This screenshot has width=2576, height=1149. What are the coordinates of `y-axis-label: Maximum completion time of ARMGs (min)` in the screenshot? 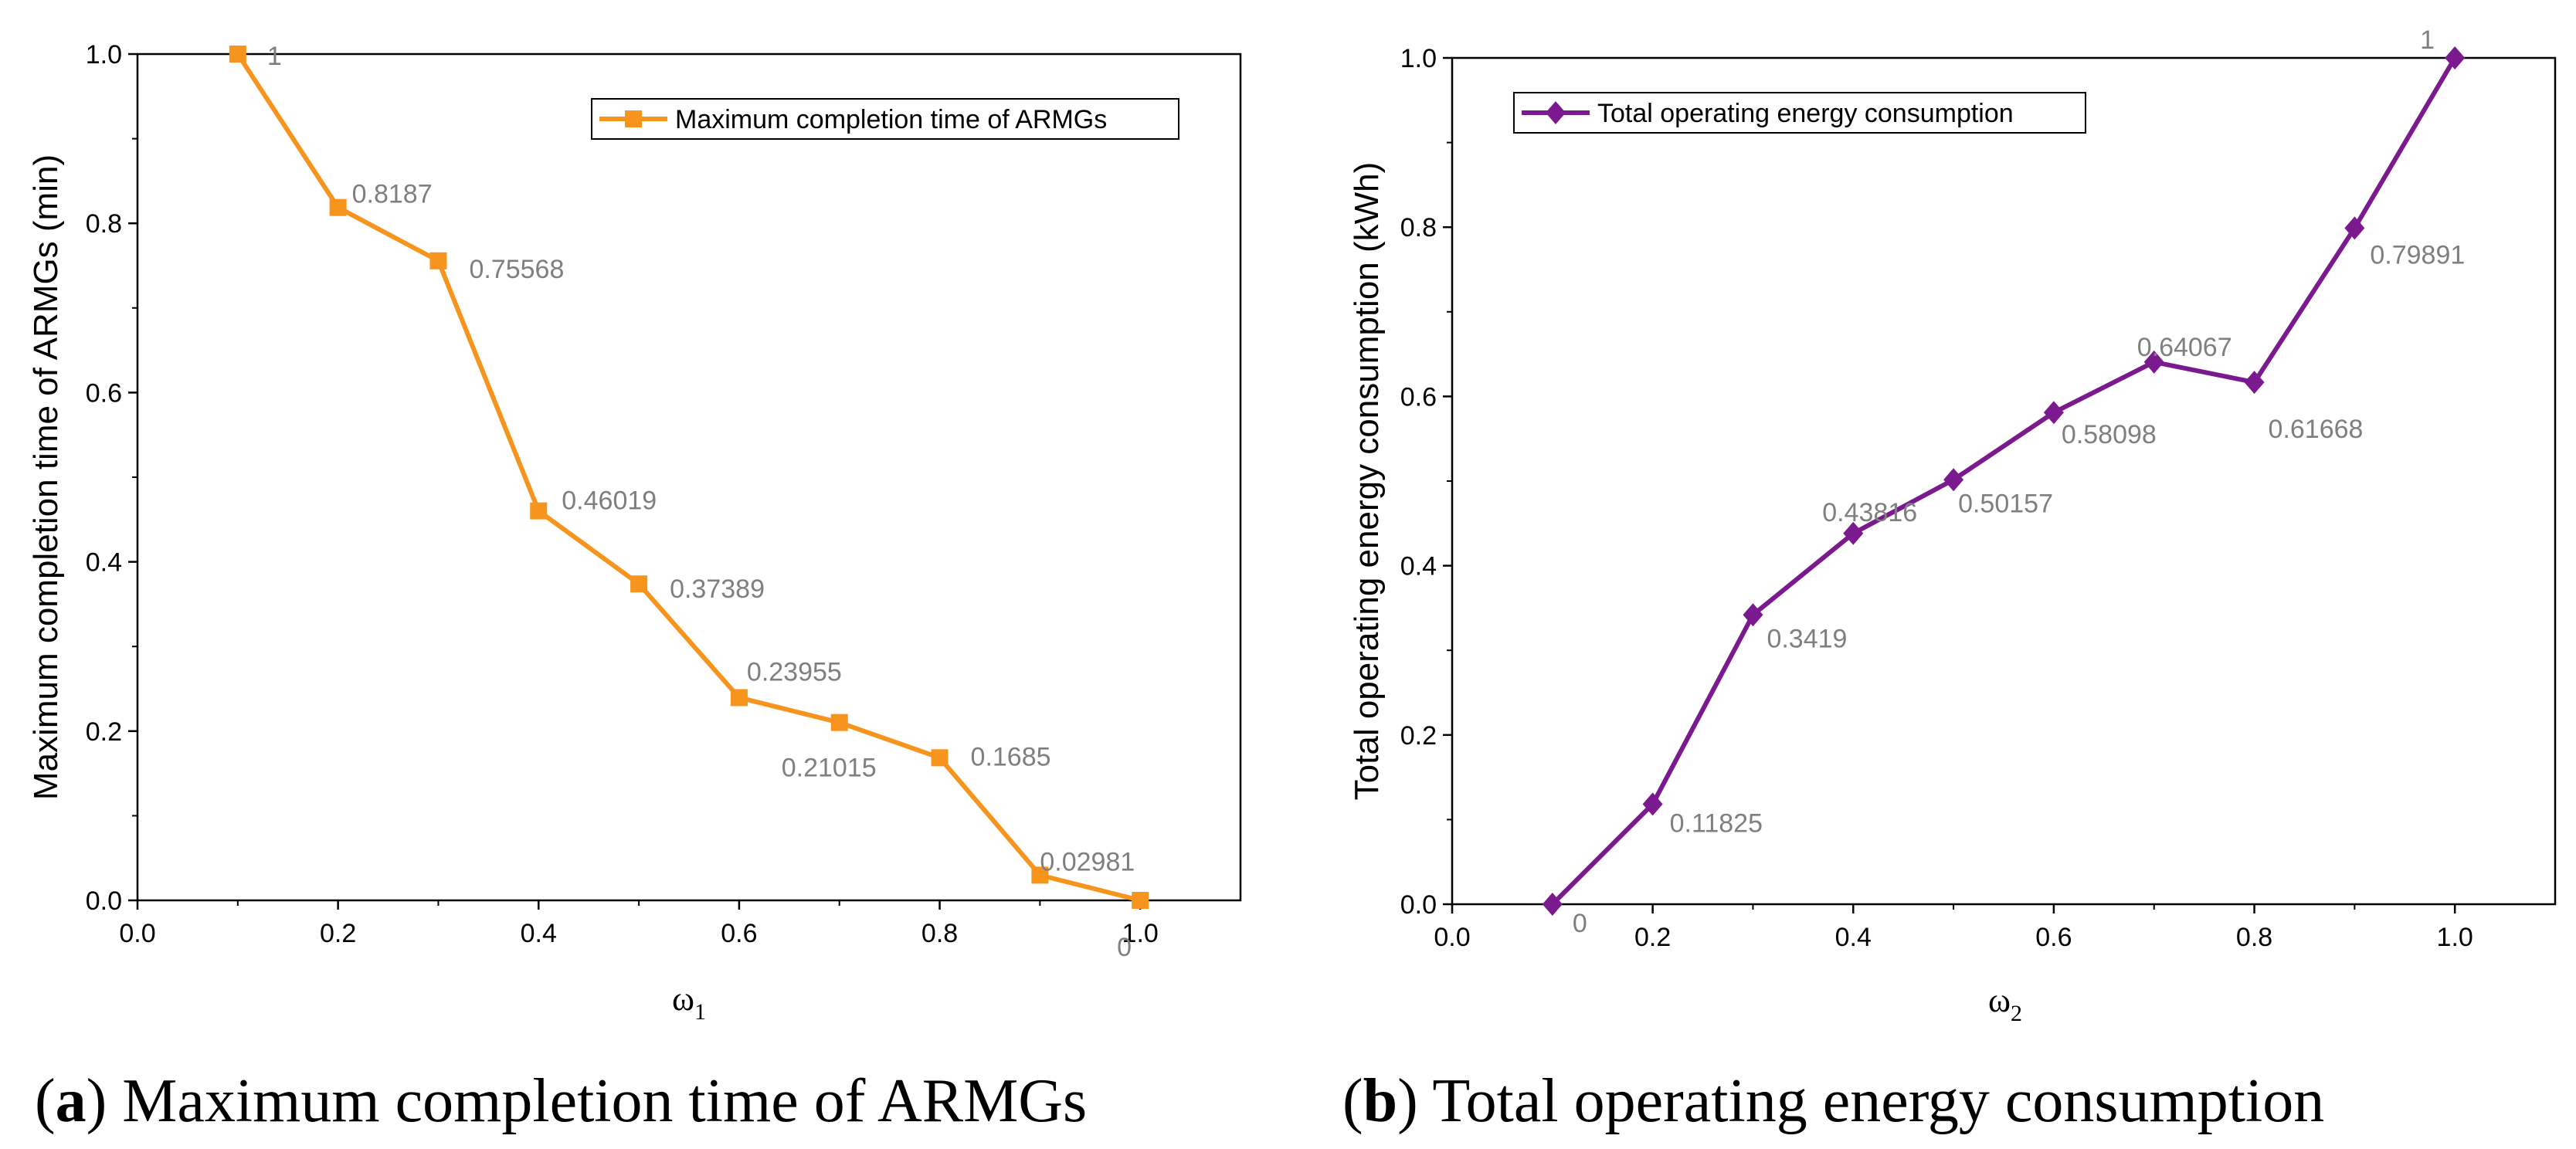 It's located at (46, 477).